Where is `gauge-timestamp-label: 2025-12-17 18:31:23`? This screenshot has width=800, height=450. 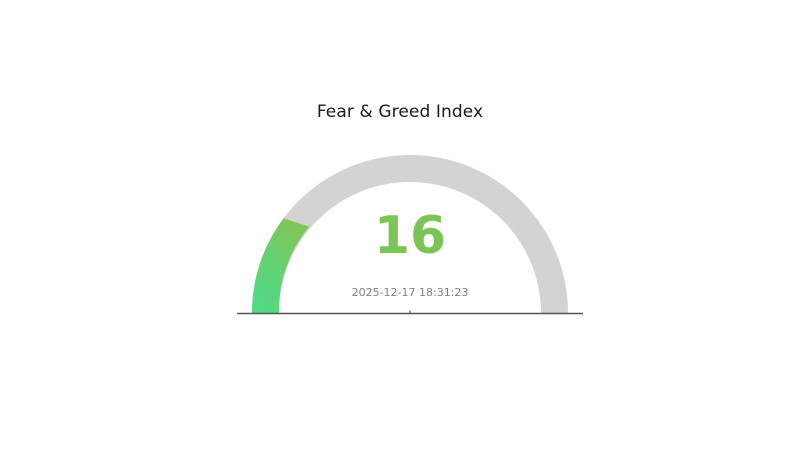 gauge-timestamp-label: 2025-12-17 18:31:23 is located at coordinates (410, 292).